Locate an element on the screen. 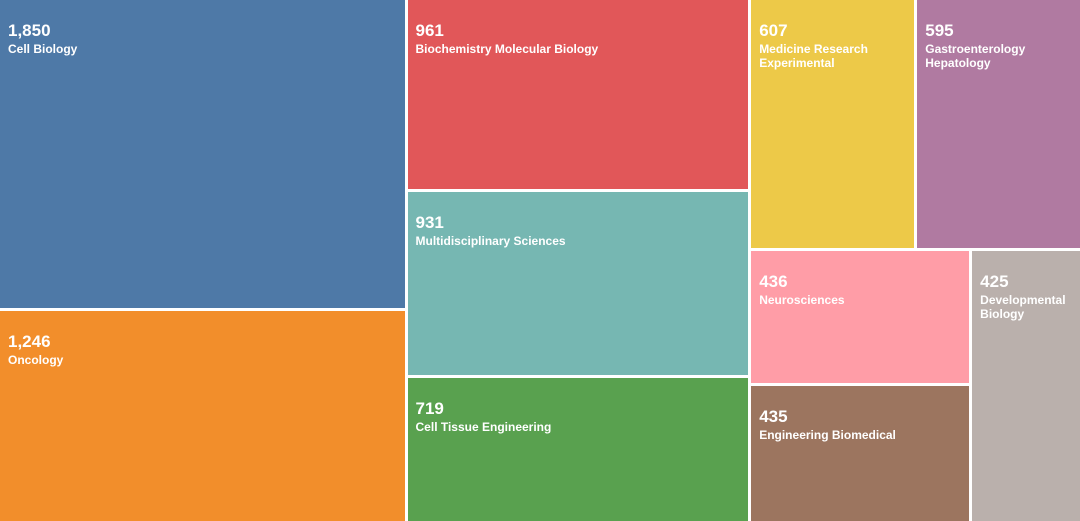 This screenshot has width=1080, height=521. treemap-tile: 607 Medicine Research Experimental is located at coordinates (833, 124).